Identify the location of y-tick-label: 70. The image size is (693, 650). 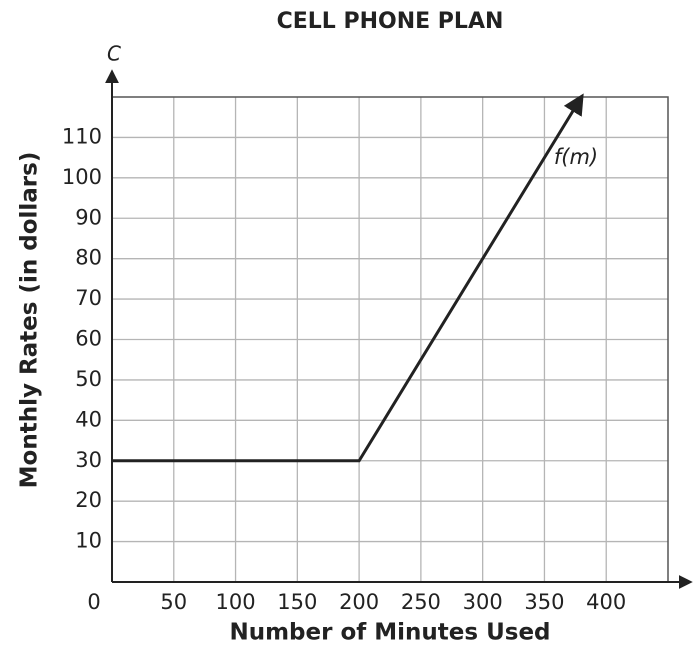
(88, 298).